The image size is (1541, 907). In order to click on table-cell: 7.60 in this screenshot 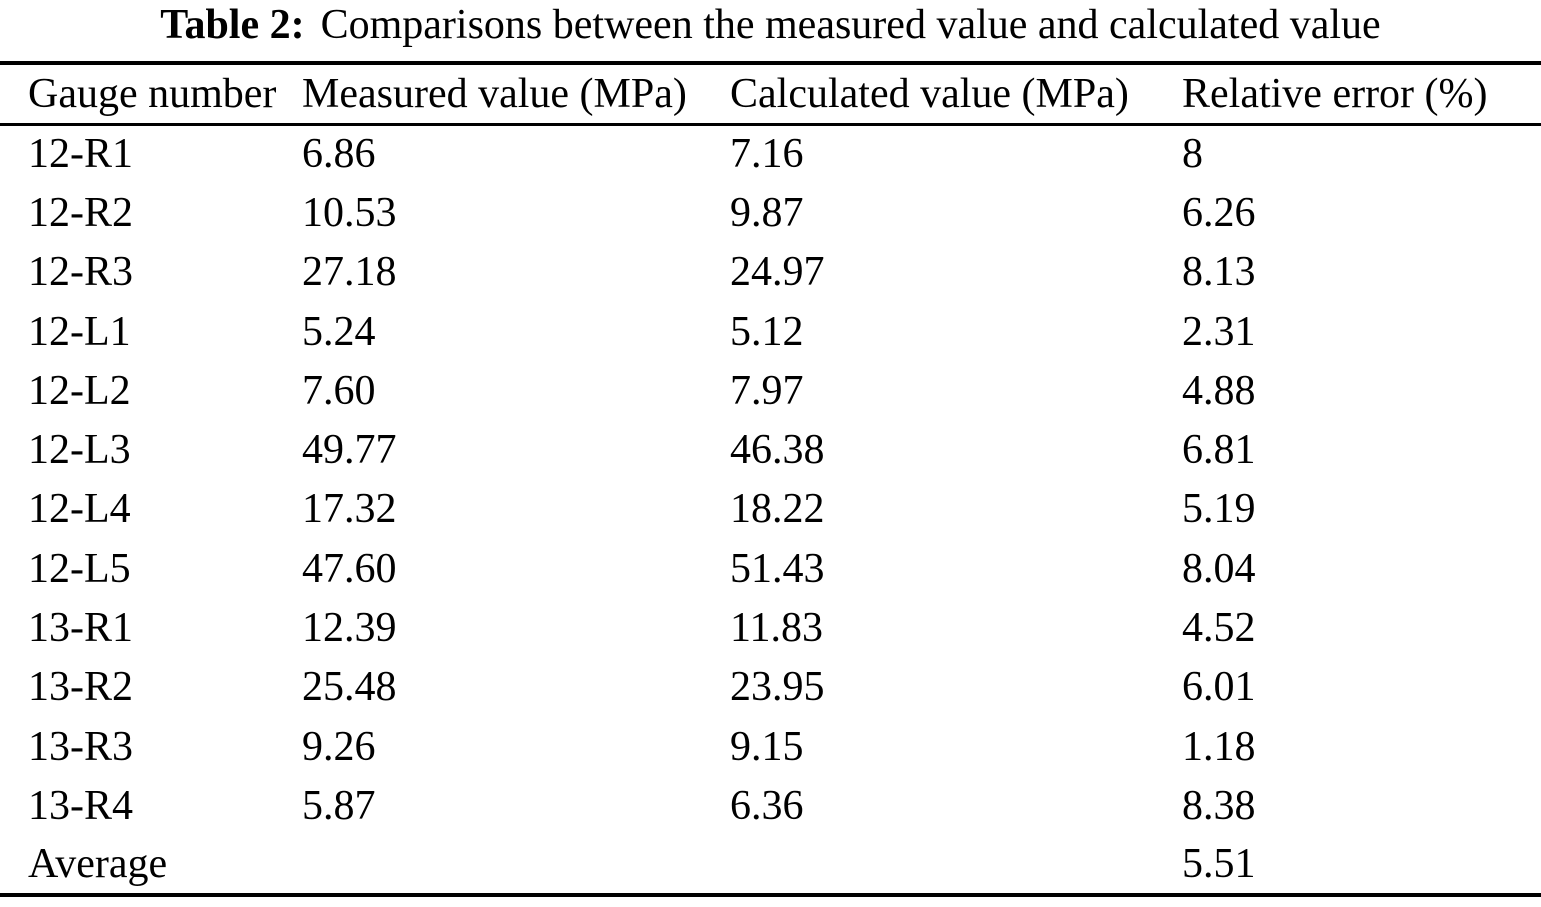, I will do `click(339, 390)`.